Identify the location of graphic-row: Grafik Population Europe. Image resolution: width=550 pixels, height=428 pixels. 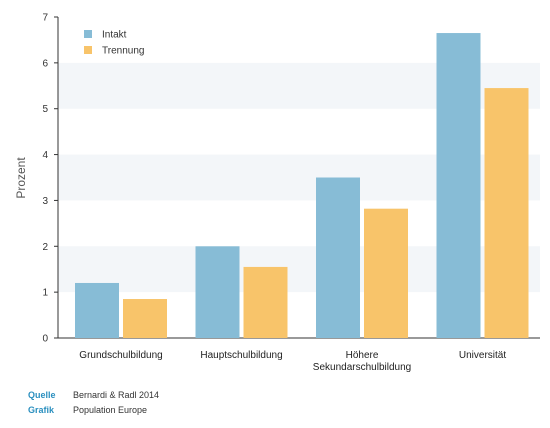
(93, 410).